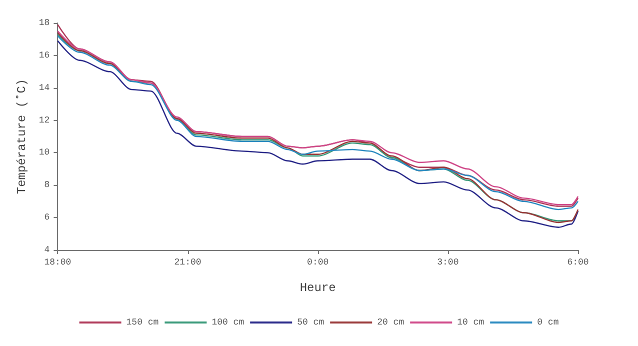 This screenshot has width=638, height=346. I want to click on y-tick-label: 8, so click(47, 185).